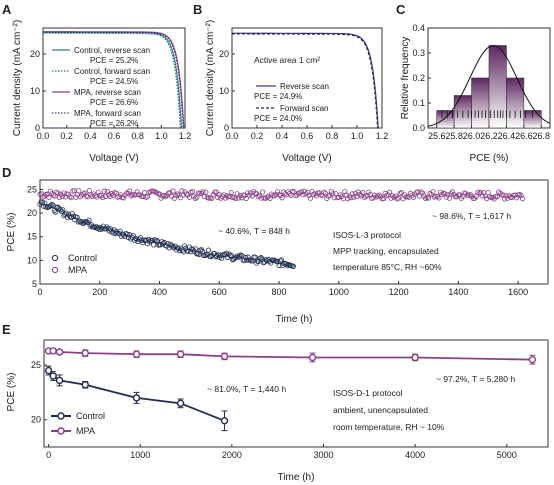  I want to click on x-tick-label: 0.0, so click(232, 136).